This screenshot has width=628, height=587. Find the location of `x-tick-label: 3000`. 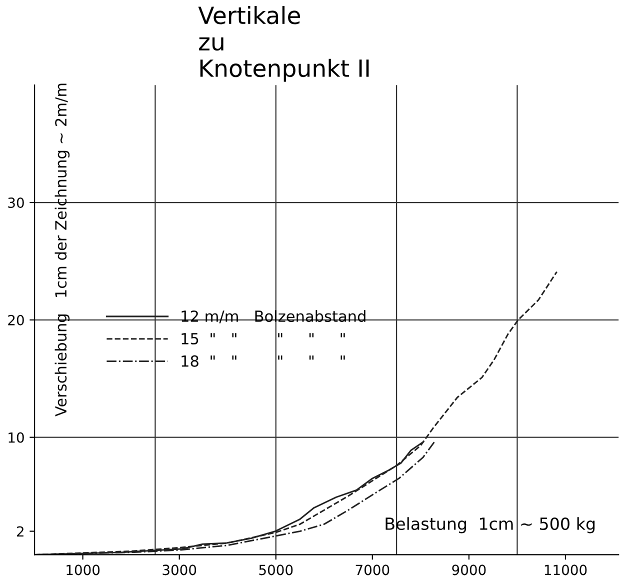

x-tick-label: 3000 is located at coordinates (179, 570).